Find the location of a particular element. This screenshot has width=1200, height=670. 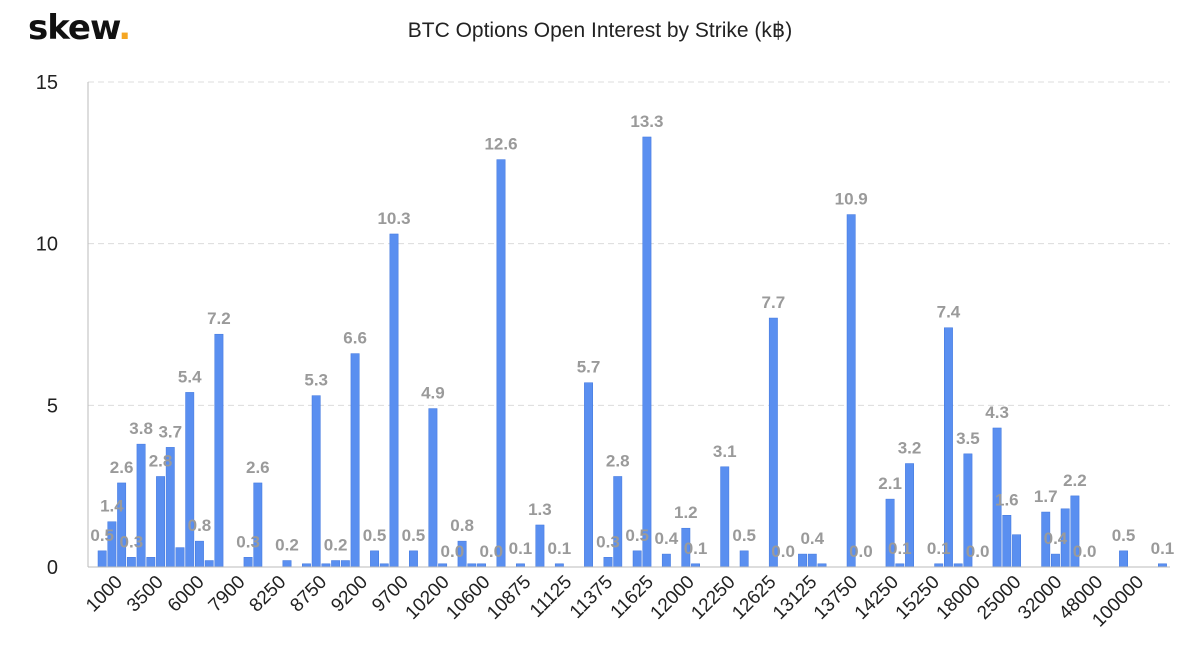

data-label: 5.3 is located at coordinates (316, 380).